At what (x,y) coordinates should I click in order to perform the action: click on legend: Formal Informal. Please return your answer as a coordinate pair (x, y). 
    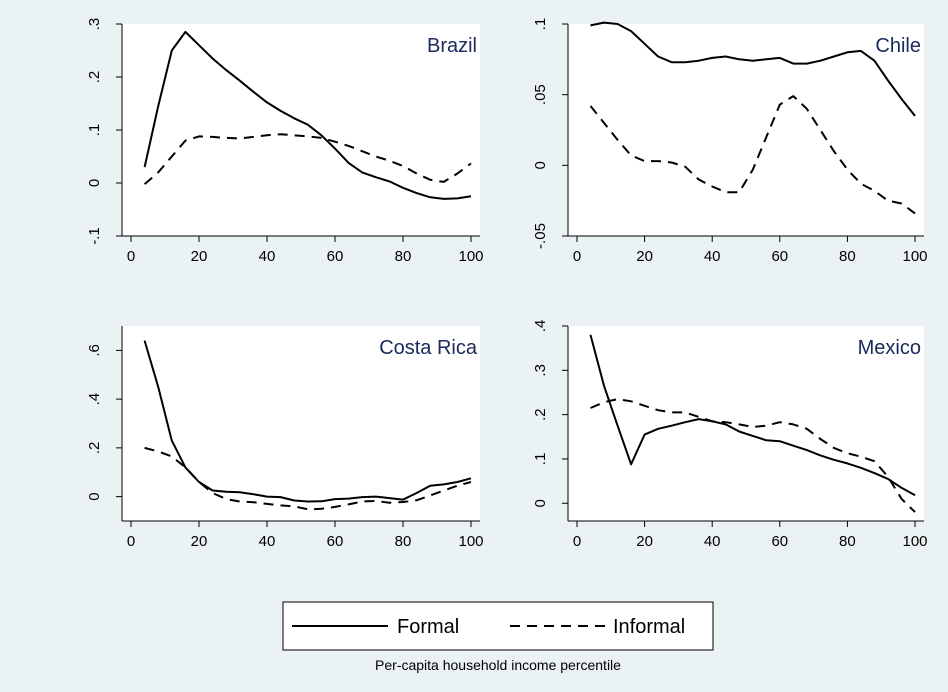
    Looking at the image, I should click on (498, 626).